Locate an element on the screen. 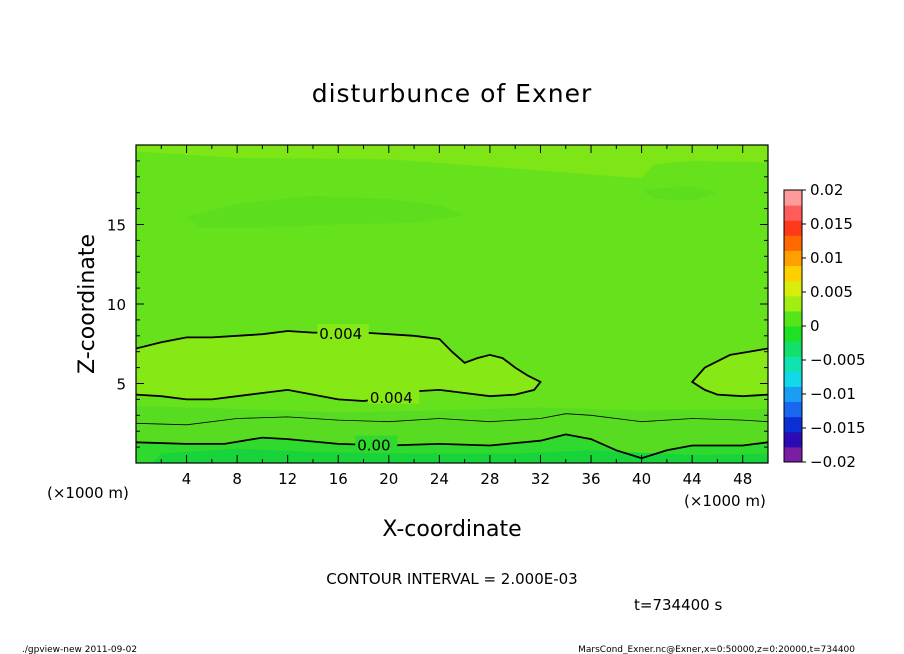 This screenshot has height=654, width=904. x-tick-label: 36 is located at coordinates (590, 479).